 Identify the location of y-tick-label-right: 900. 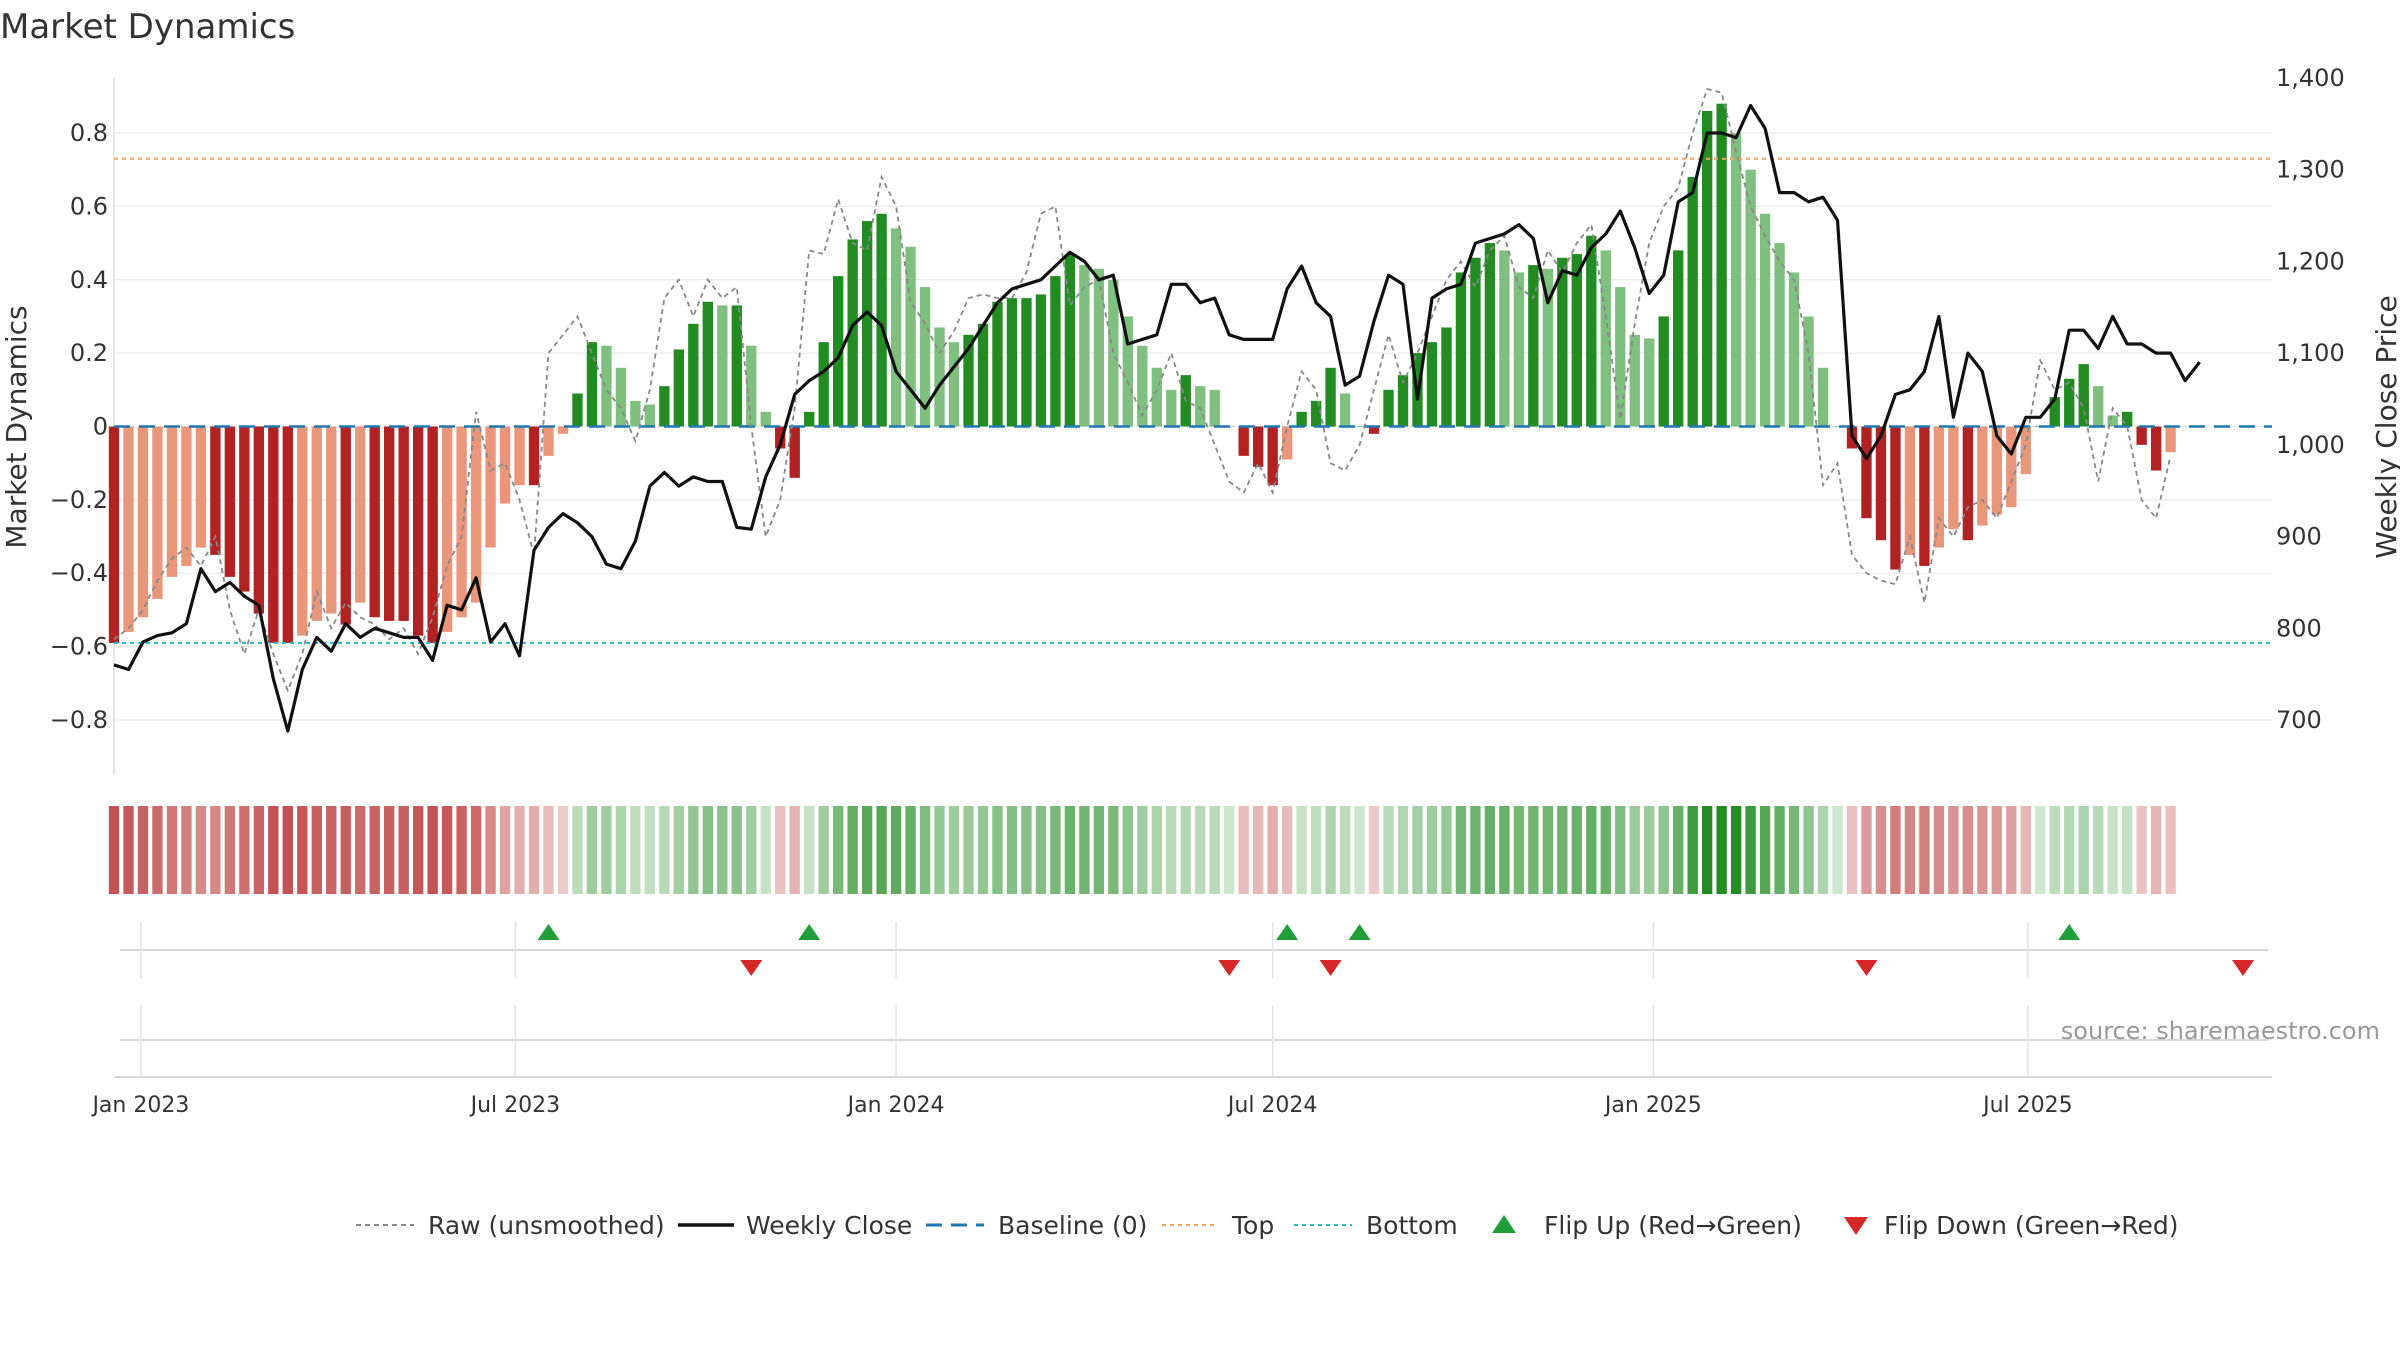
(2299, 537).